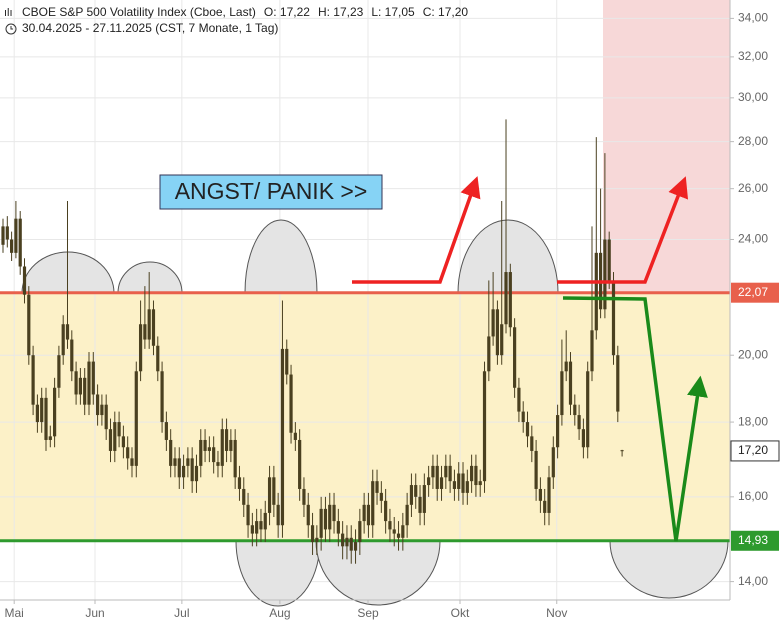 This screenshot has height=625, width=780. I want to click on x-tick-label: Sep, so click(368, 613).